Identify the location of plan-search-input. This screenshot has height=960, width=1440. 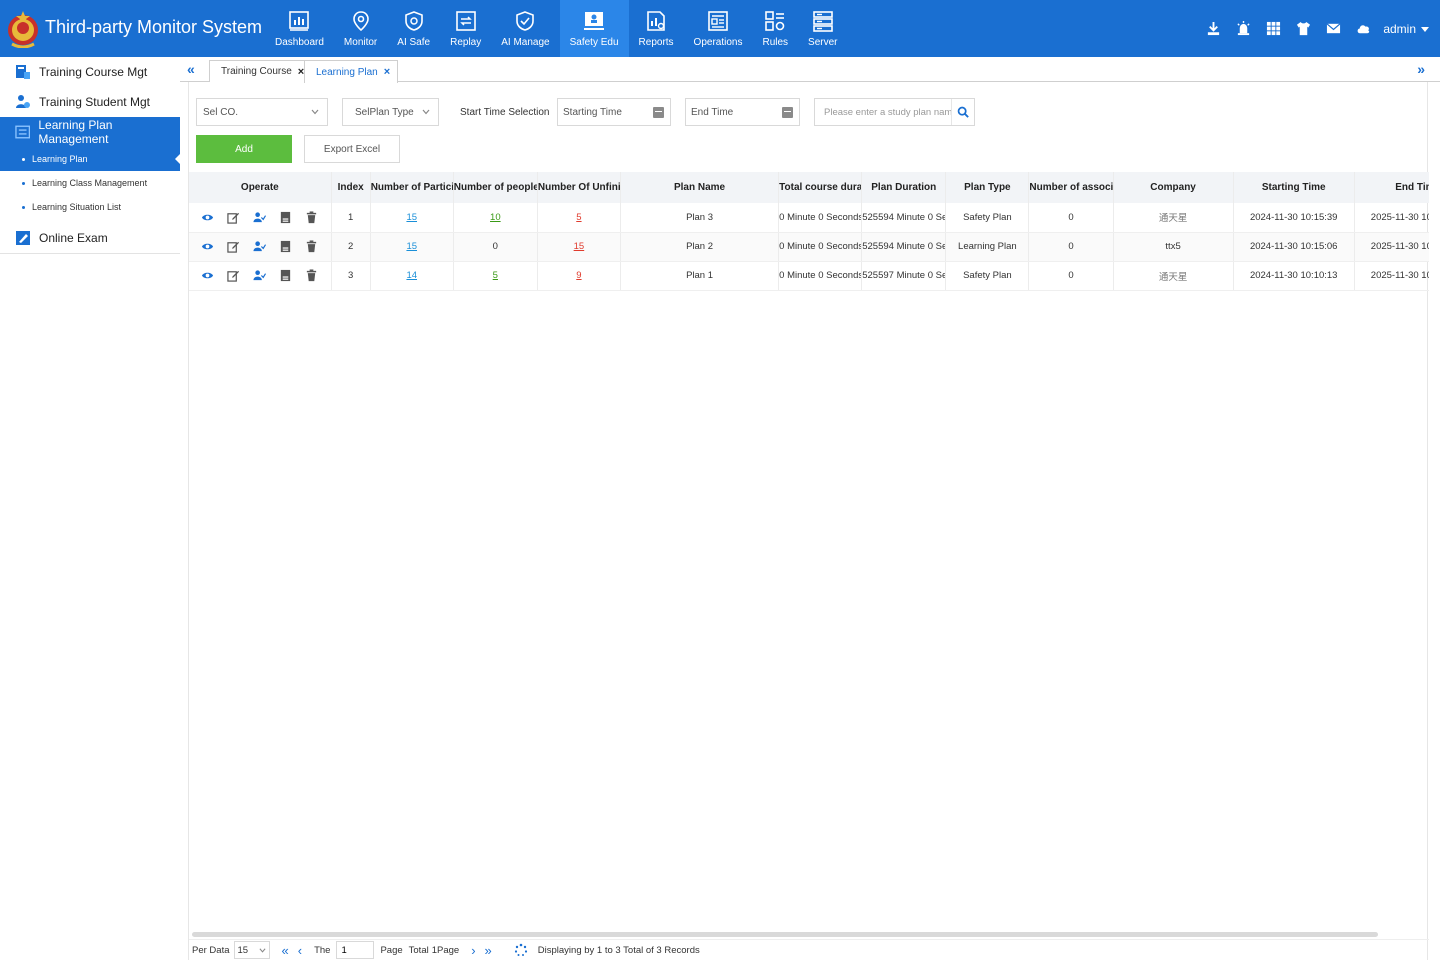
(883, 112).